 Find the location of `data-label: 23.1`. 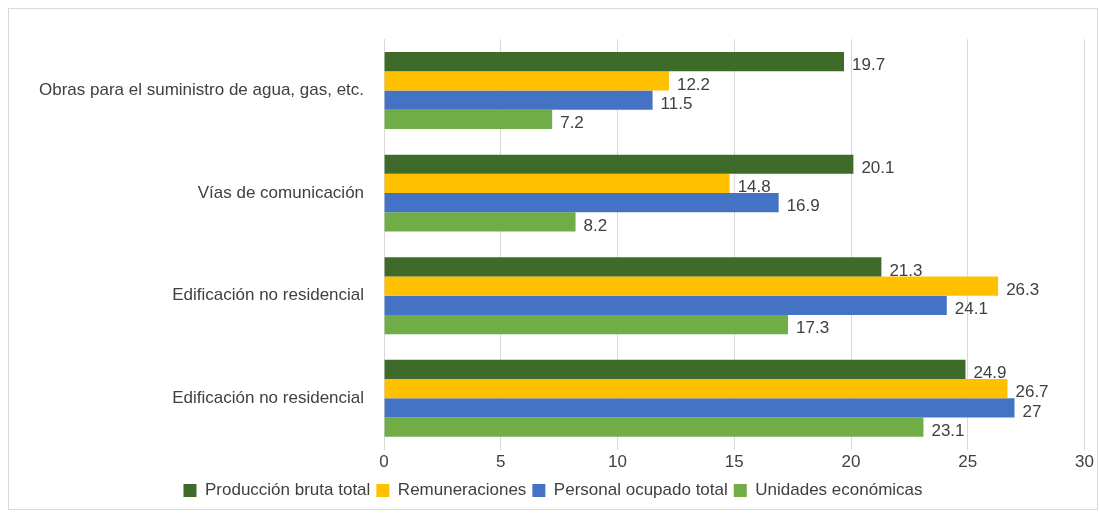

data-label: 23.1 is located at coordinates (948, 430).